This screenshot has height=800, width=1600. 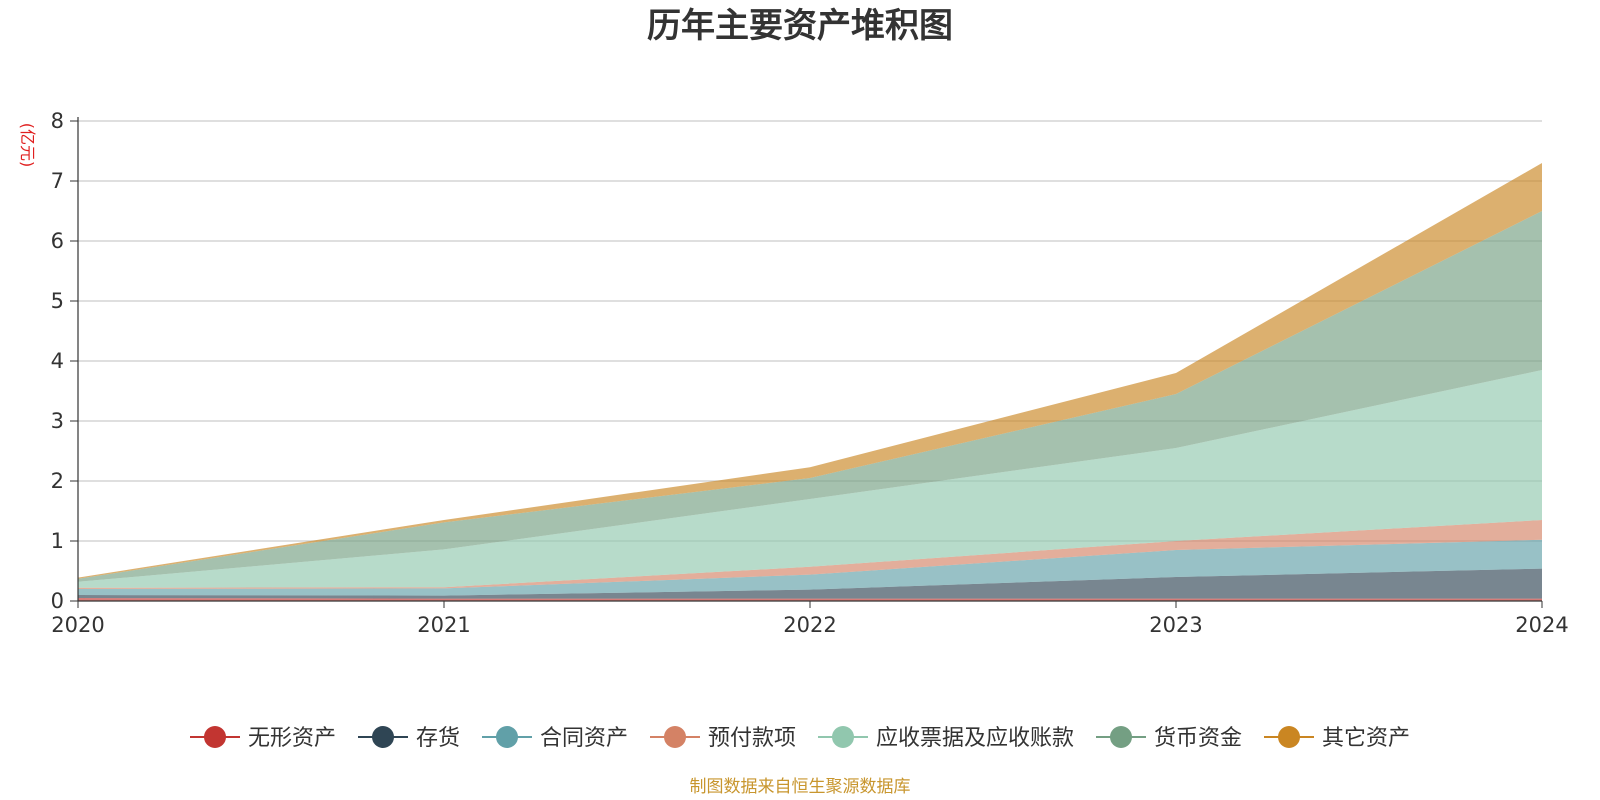 I want to click on x-tick-label: 2022, so click(x=809, y=625).